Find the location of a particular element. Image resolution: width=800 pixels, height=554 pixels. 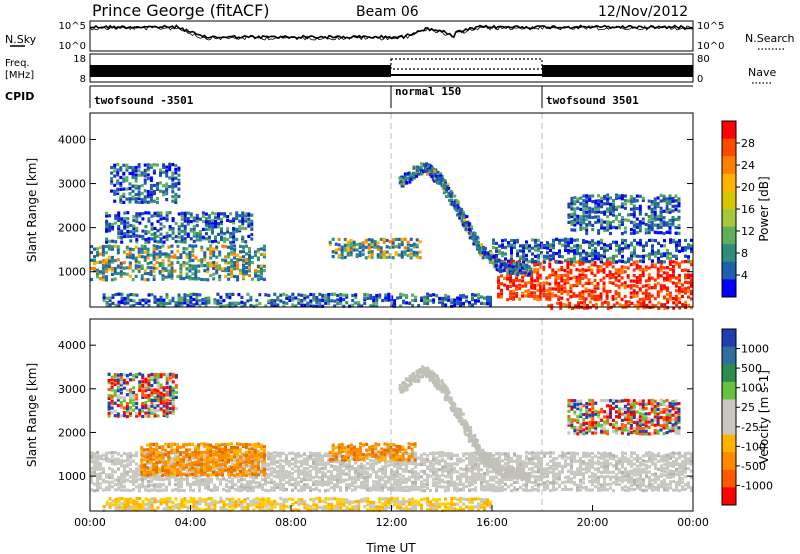

scatter-cell-2036 is located at coordinates (523, 247).